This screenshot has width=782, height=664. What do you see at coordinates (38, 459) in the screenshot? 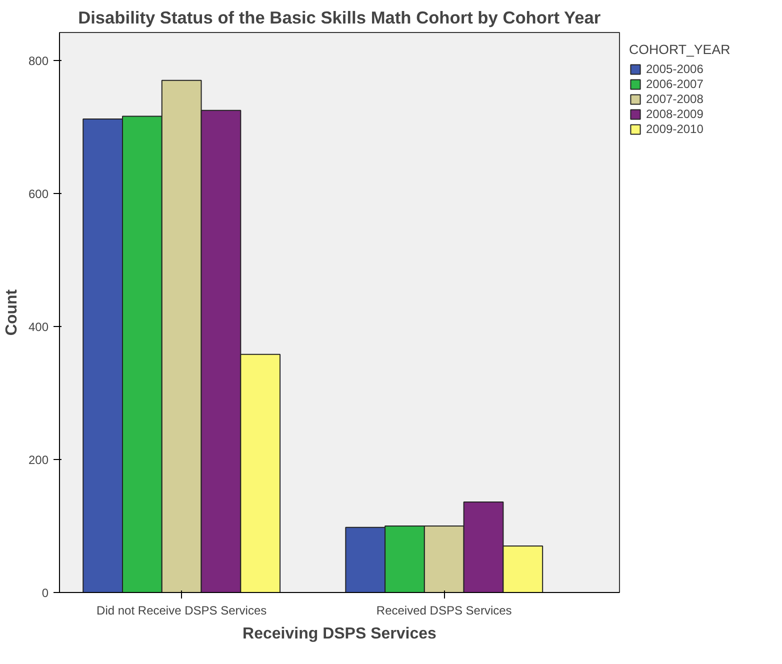
I see `y-tick-label: 200` at bounding box center [38, 459].